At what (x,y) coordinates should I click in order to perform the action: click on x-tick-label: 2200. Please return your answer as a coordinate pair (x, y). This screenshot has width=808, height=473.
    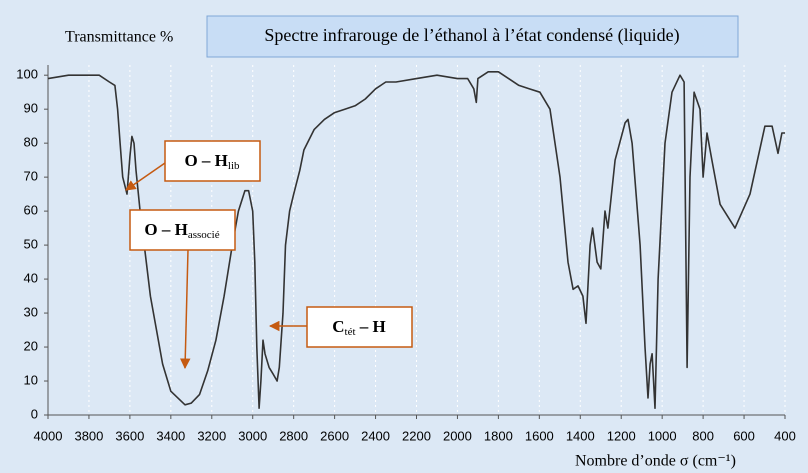
    Looking at the image, I should click on (416, 435).